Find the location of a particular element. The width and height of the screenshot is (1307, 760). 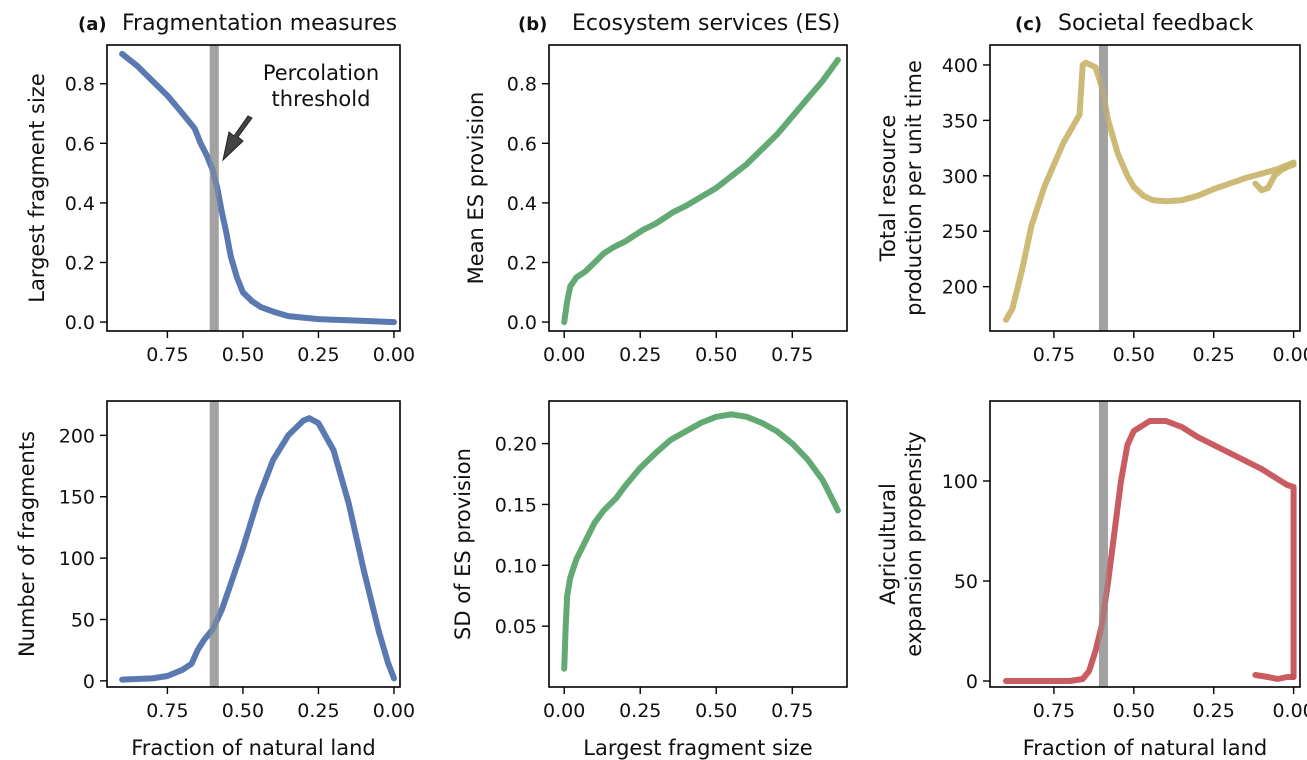

y-axis-label: Number of fragments is located at coordinates (27, 544).